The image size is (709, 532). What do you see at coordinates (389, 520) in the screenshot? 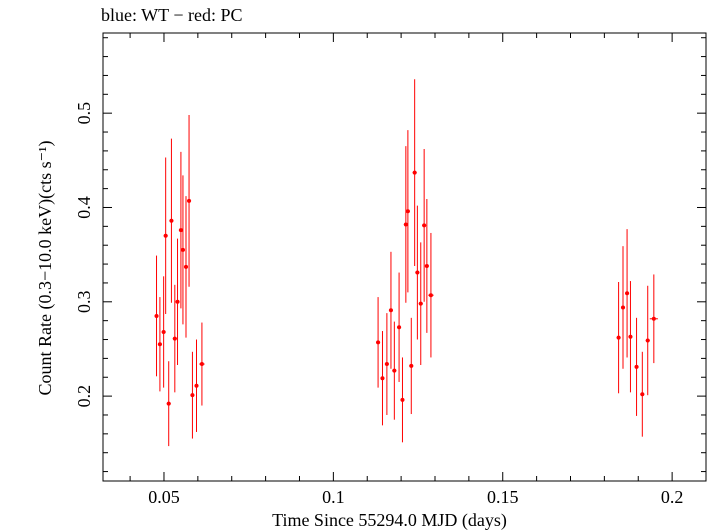
I see `x-axis-label: Time Since 55294.0 MJD (days)` at bounding box center [389, 520].